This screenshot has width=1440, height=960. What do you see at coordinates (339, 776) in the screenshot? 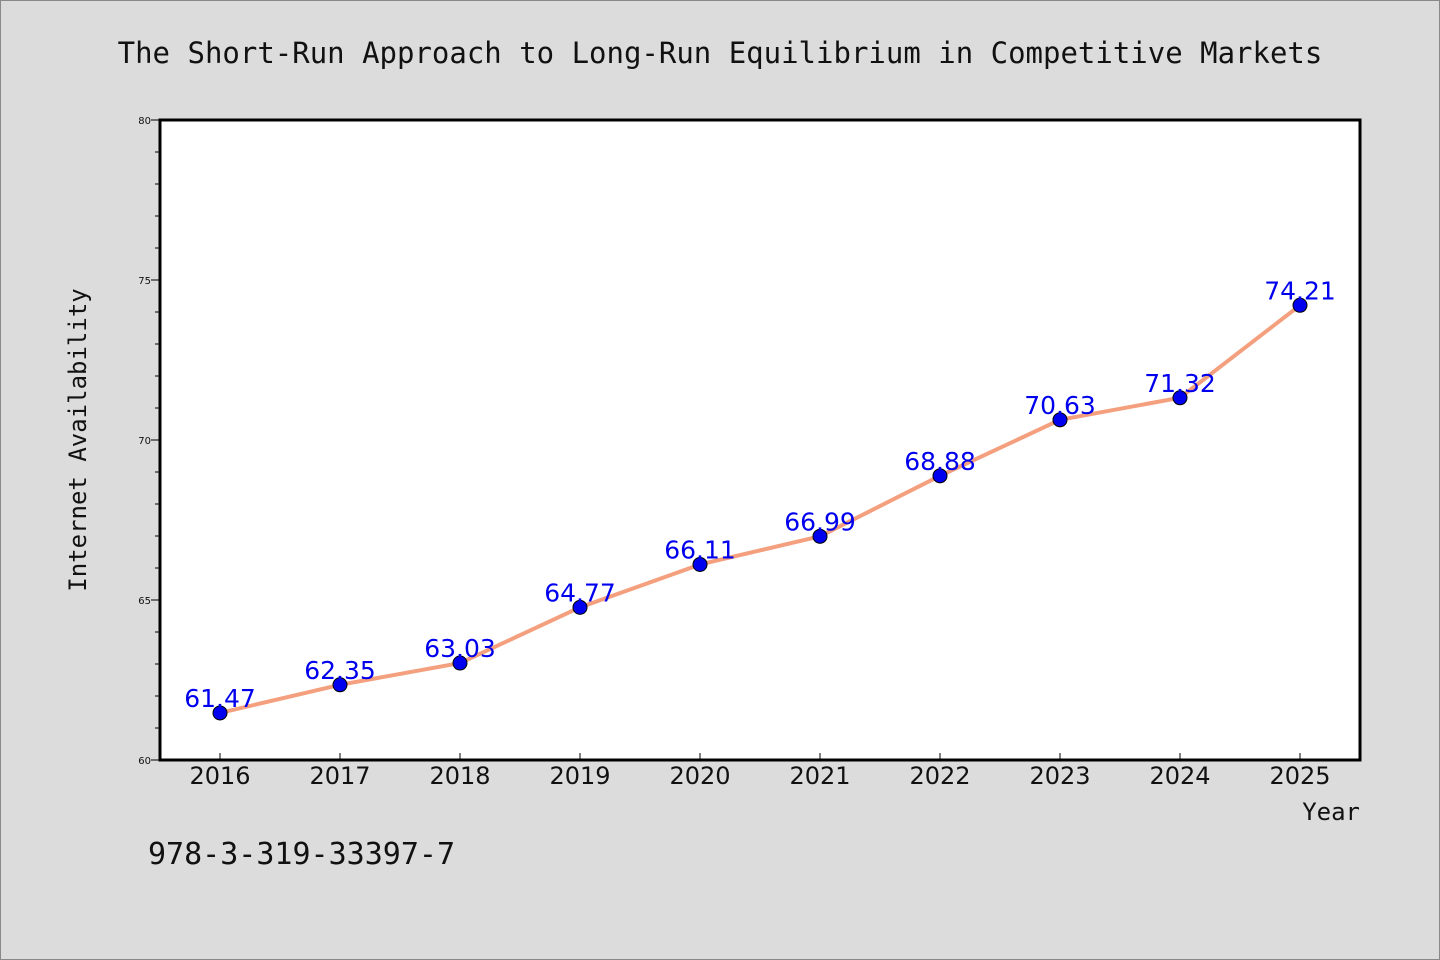
I see `x-tick-label: 2017` at bounding box center [339, 776].